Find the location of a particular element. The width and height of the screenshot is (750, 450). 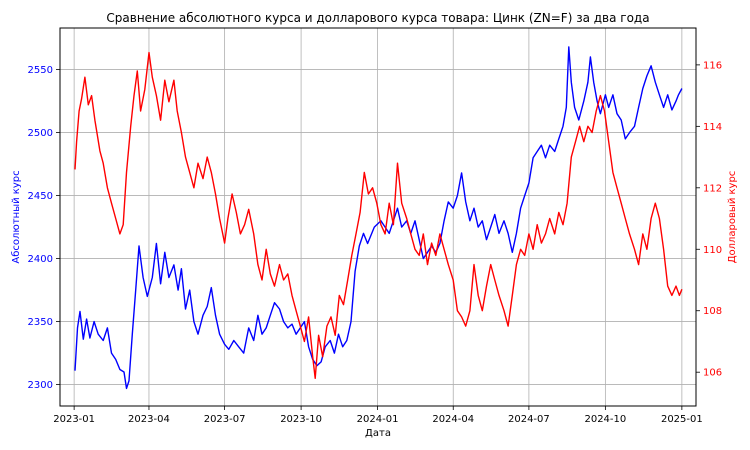

x-tick-label: 2024-01 is located at coordinates (378, 419).